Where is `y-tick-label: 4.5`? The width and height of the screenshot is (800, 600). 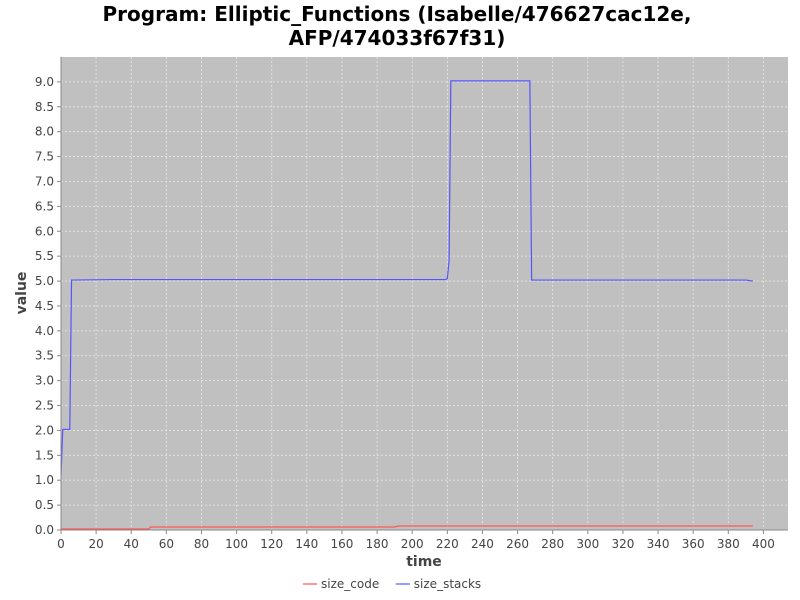 y-tick-label: 4.5 is located at coordinates (44, 306).